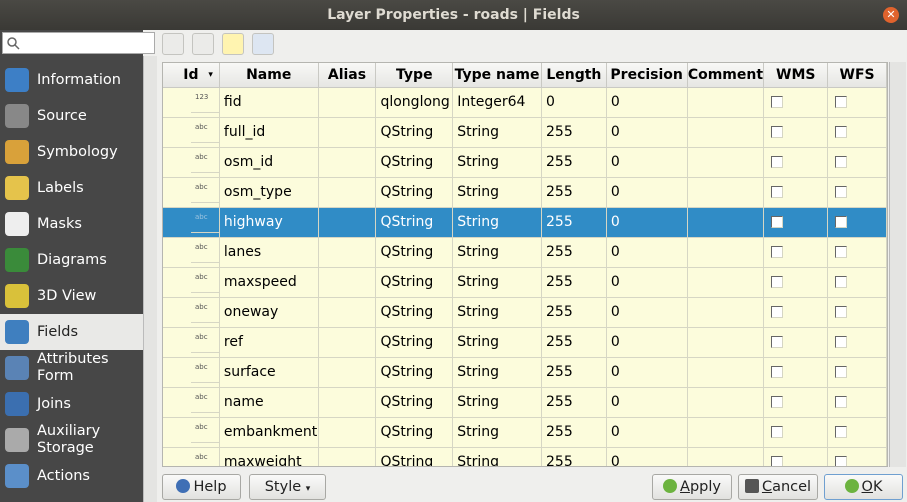  Describe the element at coordinates (796, 75) in the screenshot. I see `column-header: WMS` at that location.